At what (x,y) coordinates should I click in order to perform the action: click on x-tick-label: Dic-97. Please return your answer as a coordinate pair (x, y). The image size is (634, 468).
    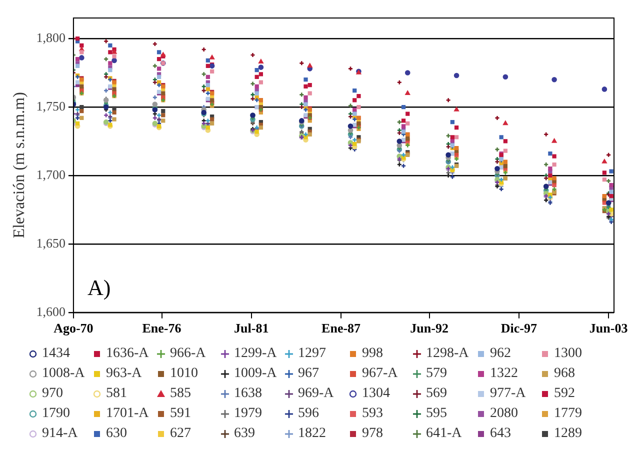
    Looking at the image, I should click on (519, 328).